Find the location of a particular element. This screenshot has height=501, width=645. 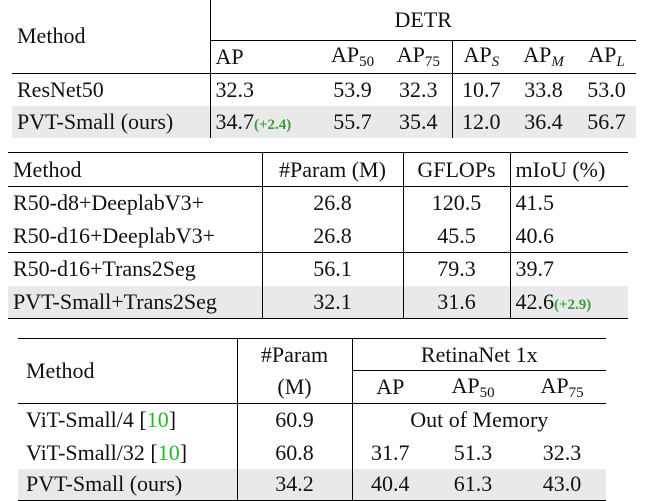

table-cell: DETR is located at coordinates (423, 20).